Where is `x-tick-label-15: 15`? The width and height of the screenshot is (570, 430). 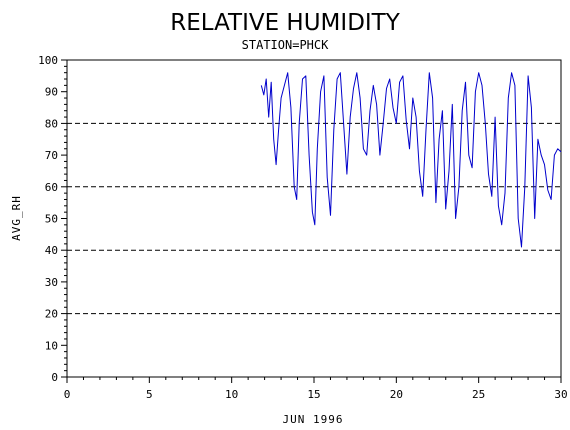
x-tick-label-15: 15 is located at coordinates (313, 394).